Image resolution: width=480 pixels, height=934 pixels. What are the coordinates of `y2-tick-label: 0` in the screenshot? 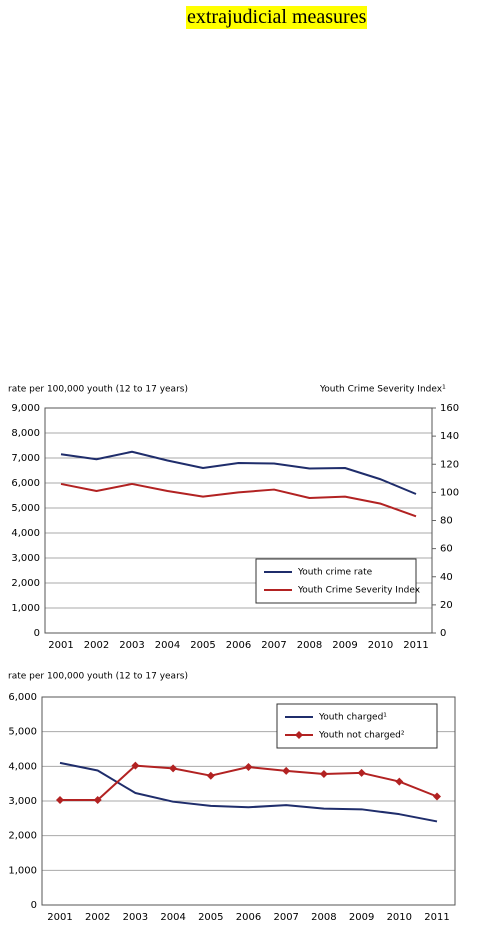 It's located at (443, 633).